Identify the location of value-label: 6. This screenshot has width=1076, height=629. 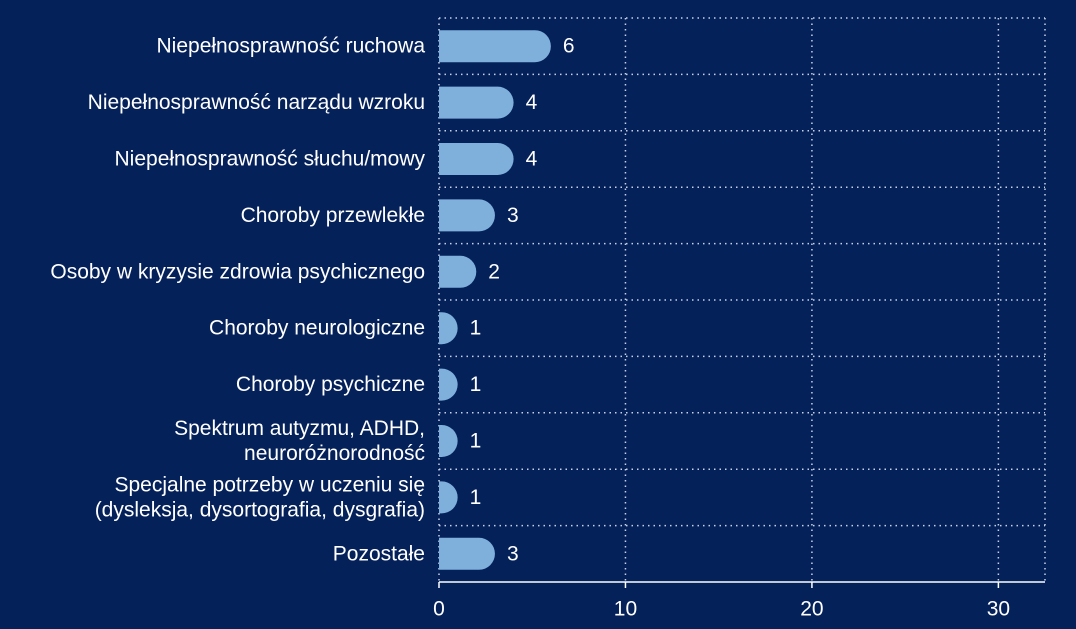
(569, 46).